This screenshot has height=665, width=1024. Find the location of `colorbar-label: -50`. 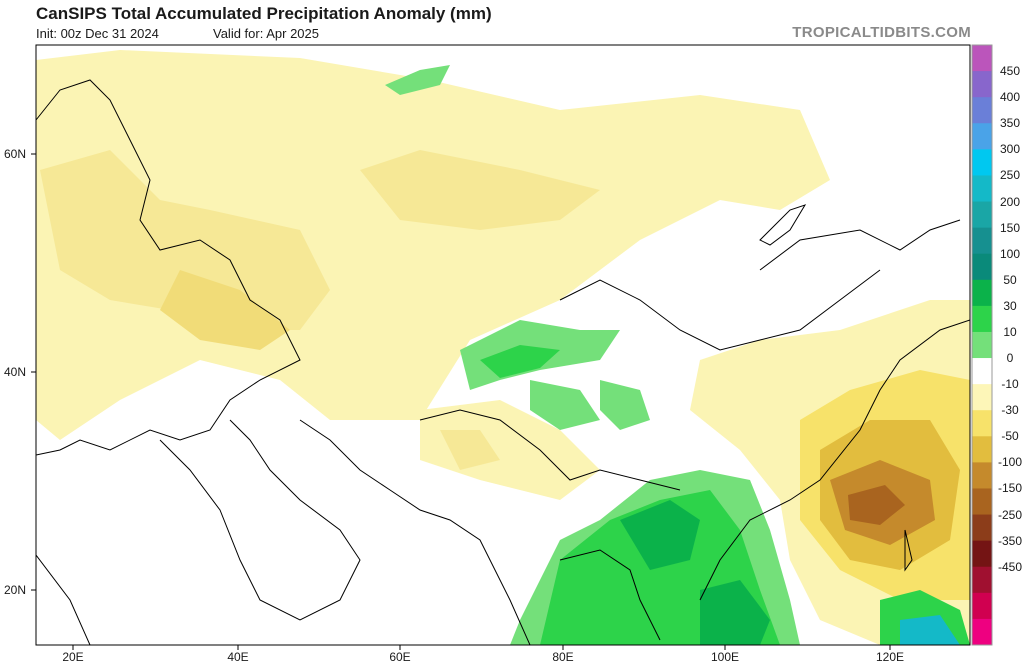

colorbar-label: -50 is located at coordinates (1010, 436).